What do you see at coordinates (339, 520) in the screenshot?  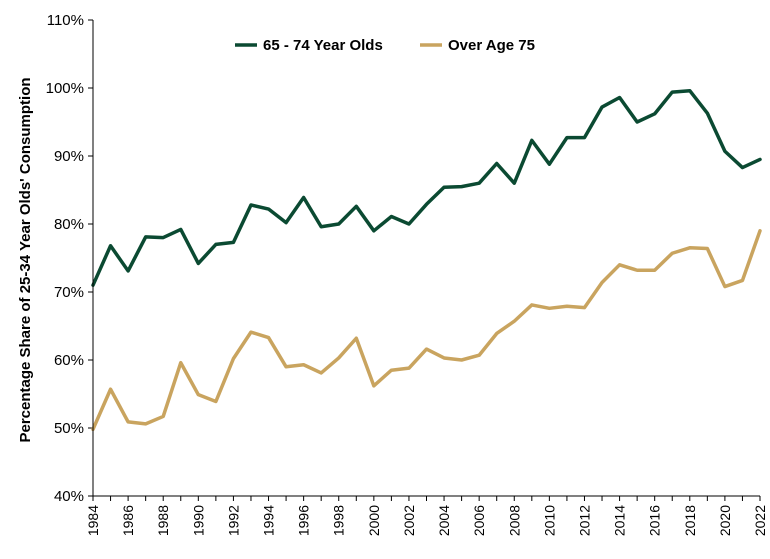 I see `x-tick-label: 1998` at bounding box center [339, 520].